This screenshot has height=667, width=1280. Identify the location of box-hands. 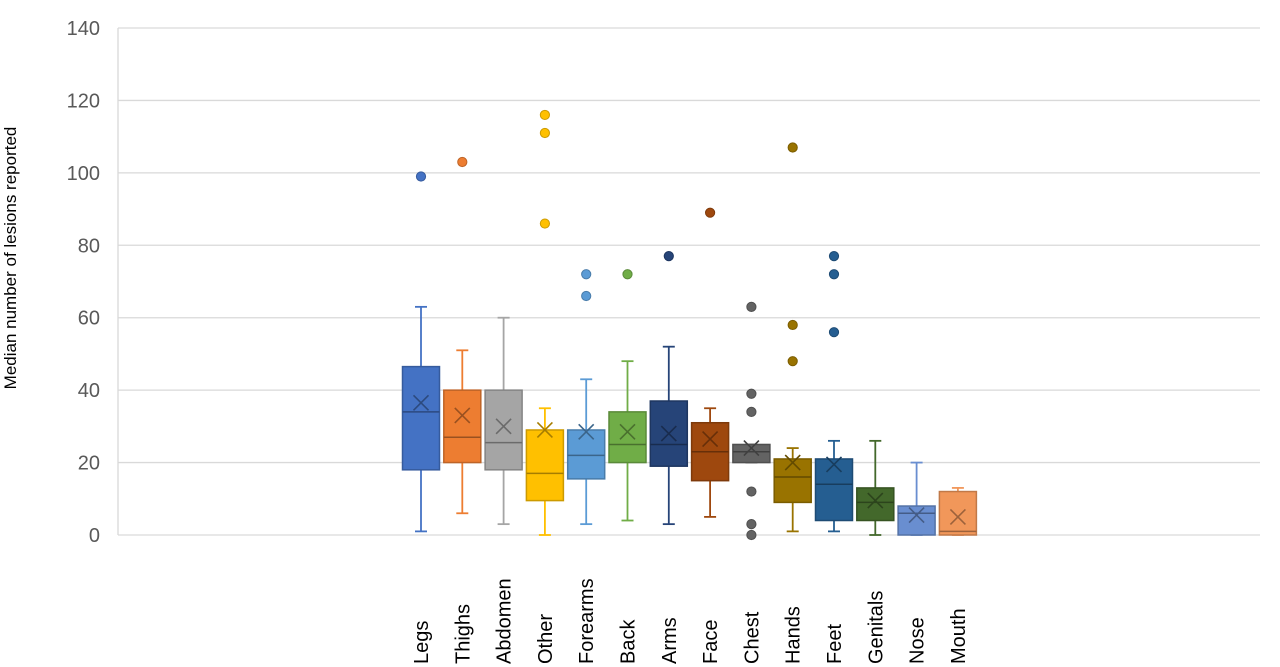
(792, 337).